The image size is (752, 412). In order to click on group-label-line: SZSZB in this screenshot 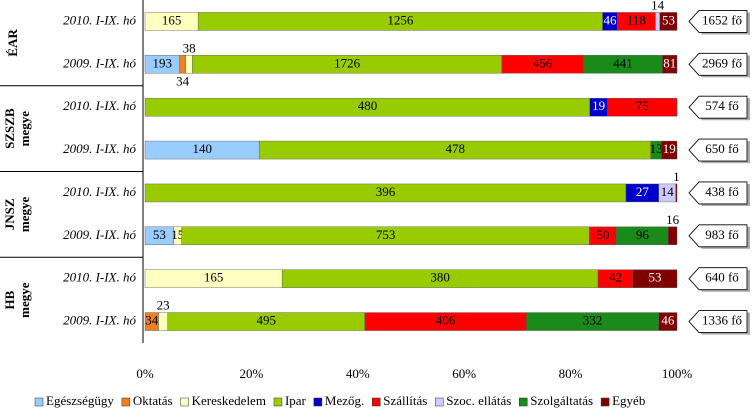, I will do `click(9, 128)`.